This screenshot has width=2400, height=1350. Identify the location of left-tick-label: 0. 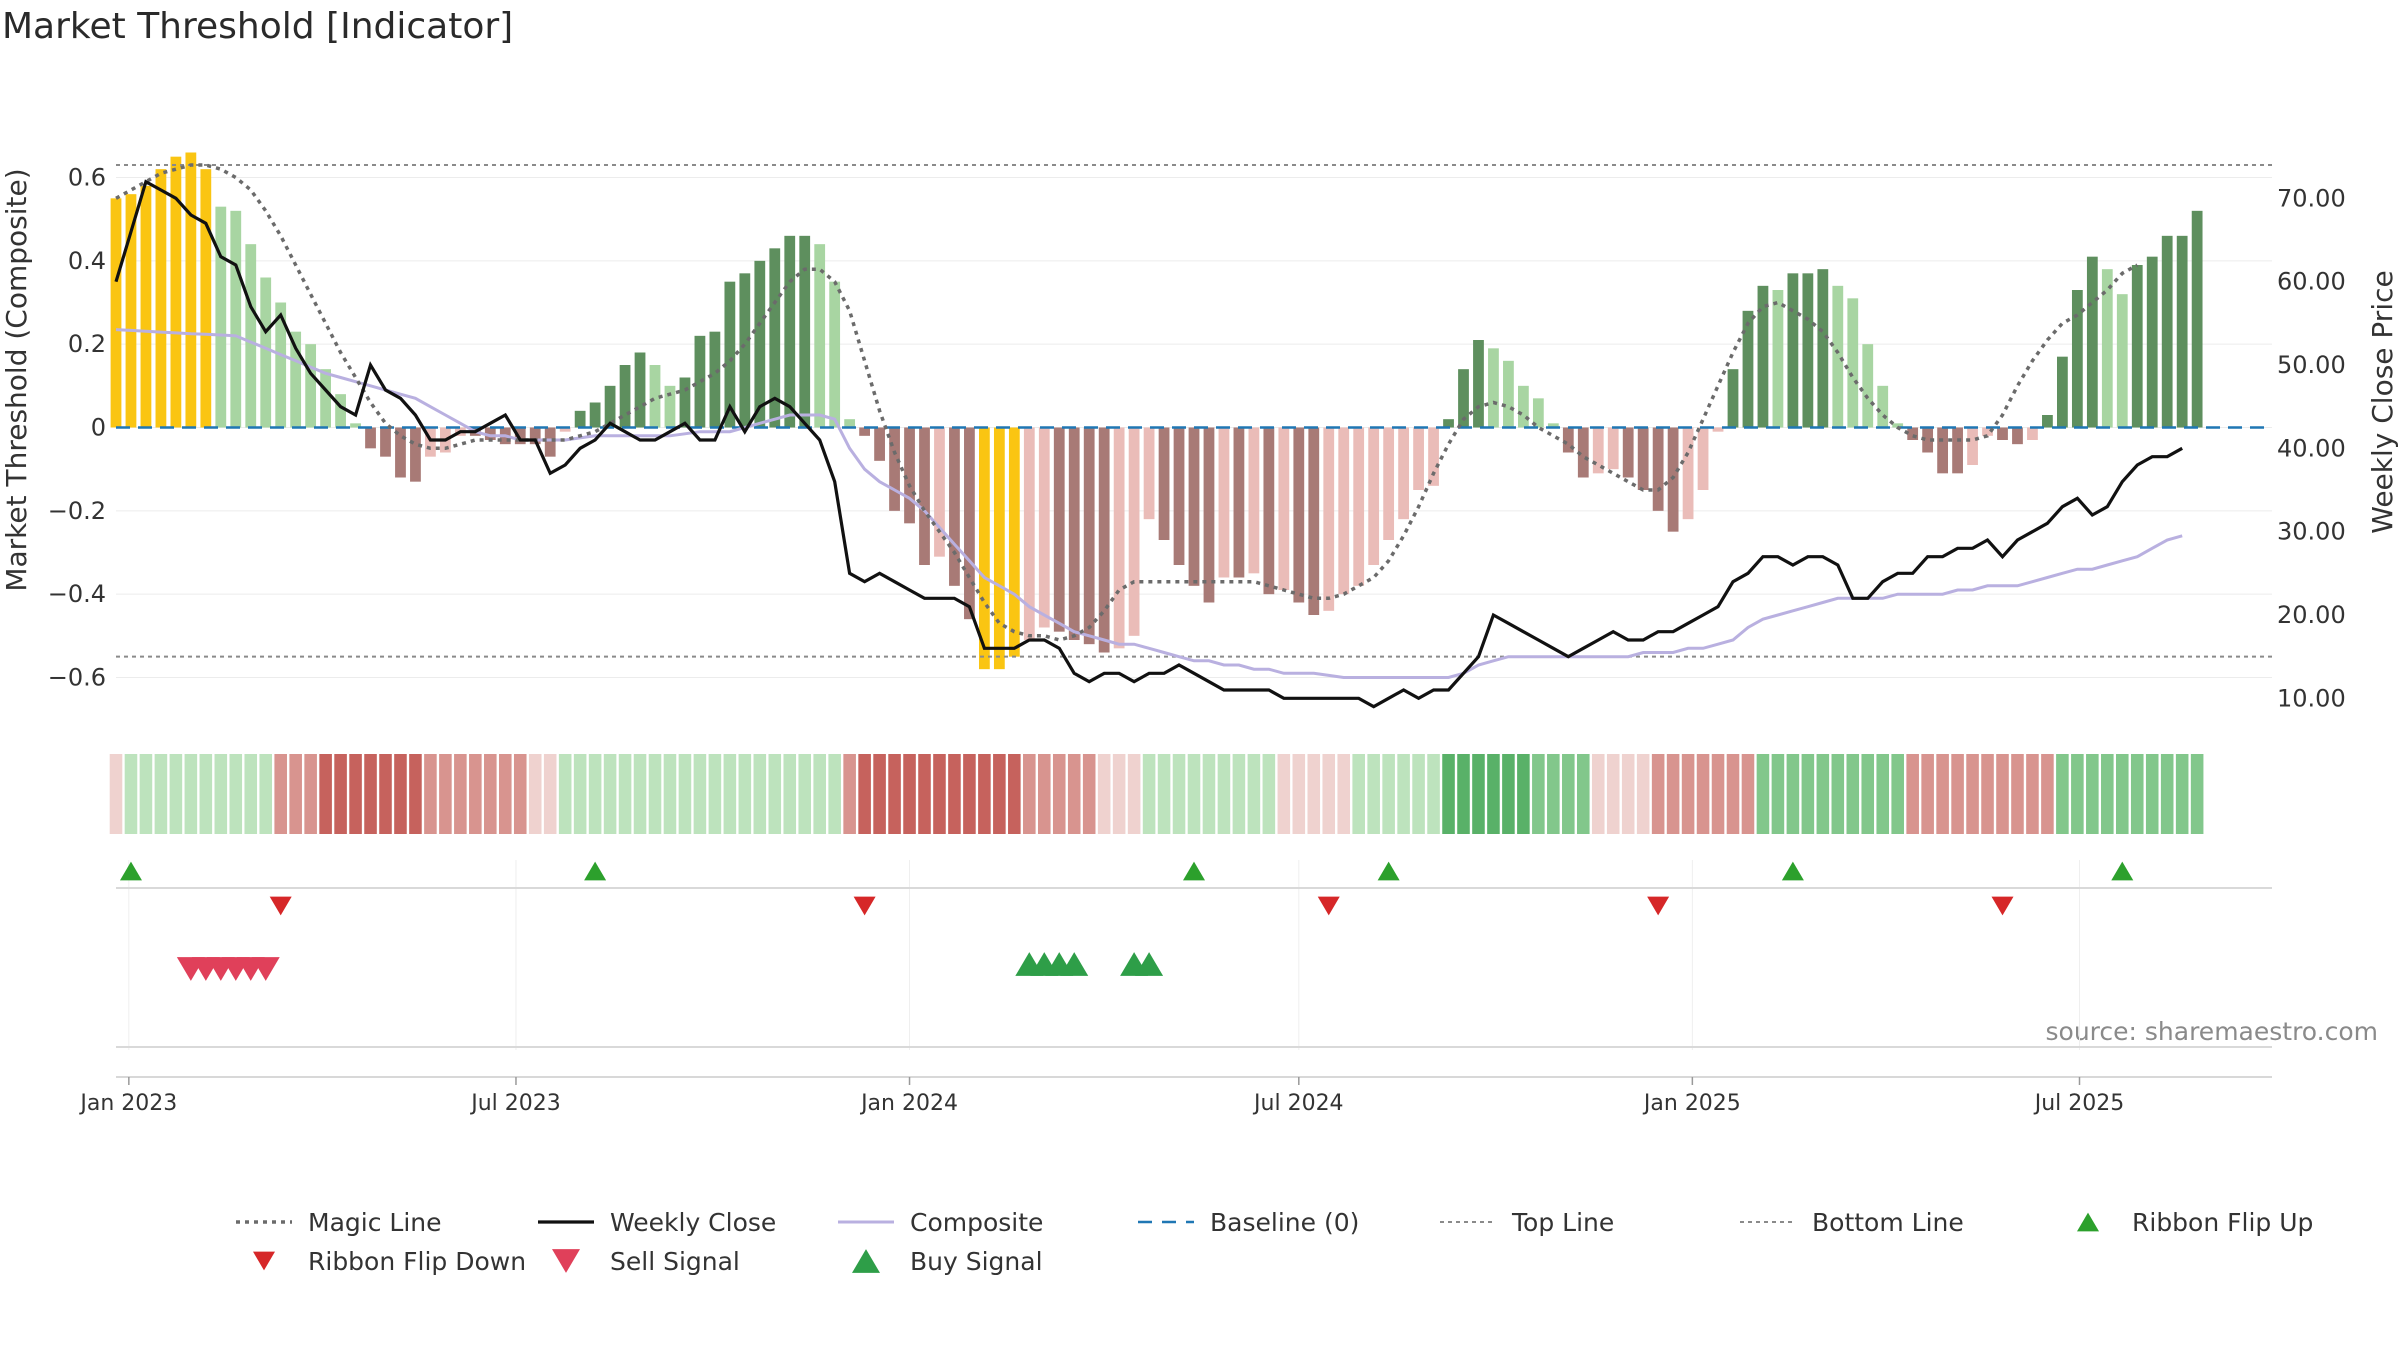
(98, 428).